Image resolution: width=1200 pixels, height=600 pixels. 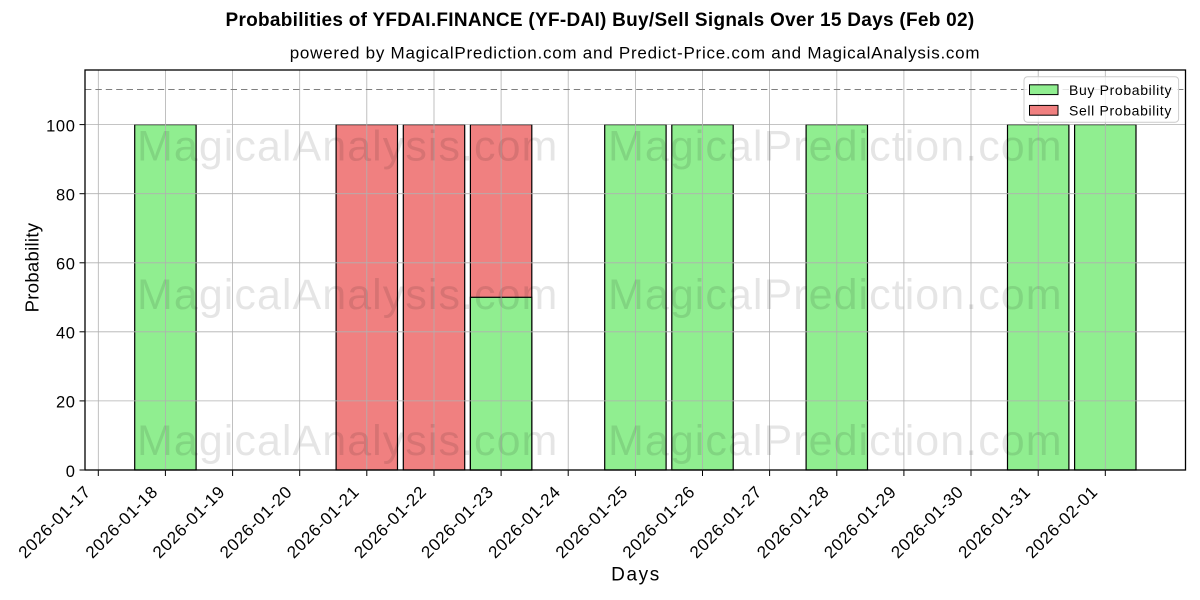 I want to click on svg-text: Days, so click(x=636, y=575).